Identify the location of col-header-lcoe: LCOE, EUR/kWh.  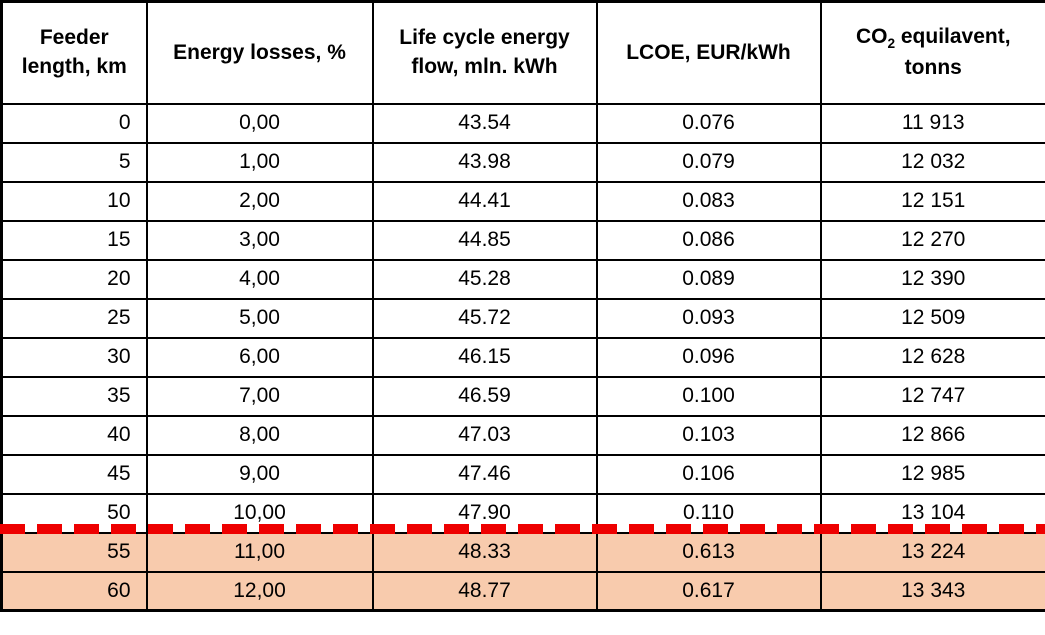
(708, 52).